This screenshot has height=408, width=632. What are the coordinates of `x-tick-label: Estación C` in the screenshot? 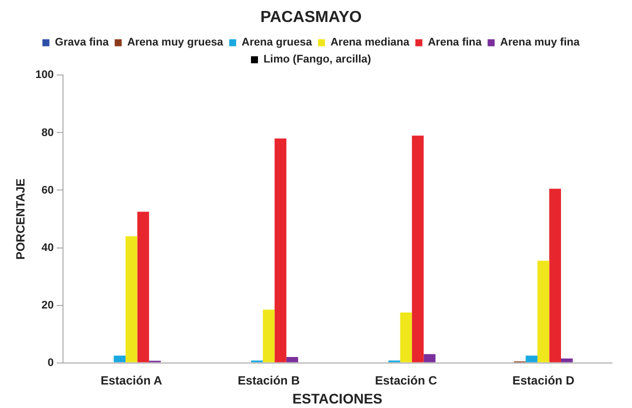 It's located at (406, 380).